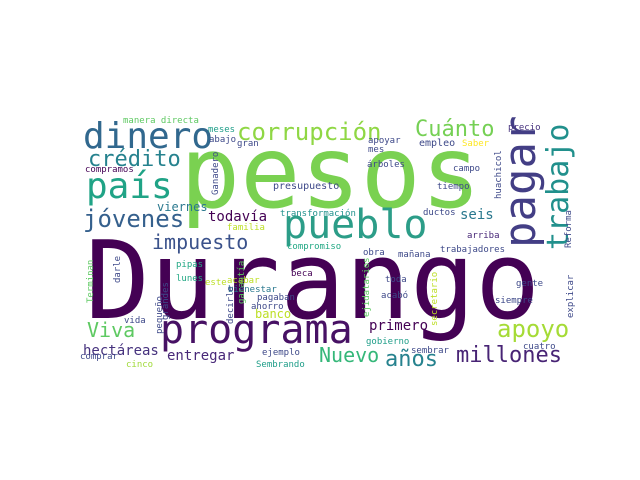 Image resolution: width=640 pixels, height=480 pixels. Describe the element at coordinates (387, 342) in the screenshot. I see `cloud-word: gobierno` at that location.